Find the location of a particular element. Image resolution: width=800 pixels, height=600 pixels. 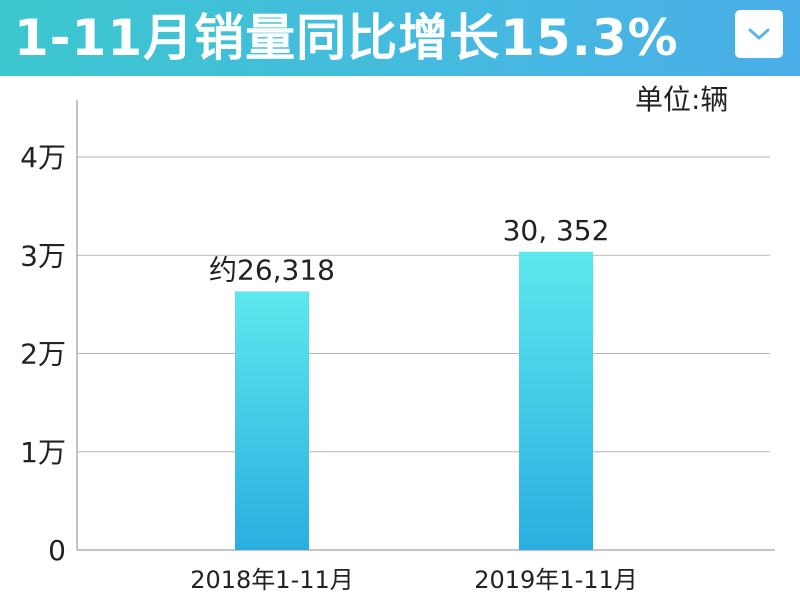

y-tick-label: 2万 is located at coordinates (43, 354).